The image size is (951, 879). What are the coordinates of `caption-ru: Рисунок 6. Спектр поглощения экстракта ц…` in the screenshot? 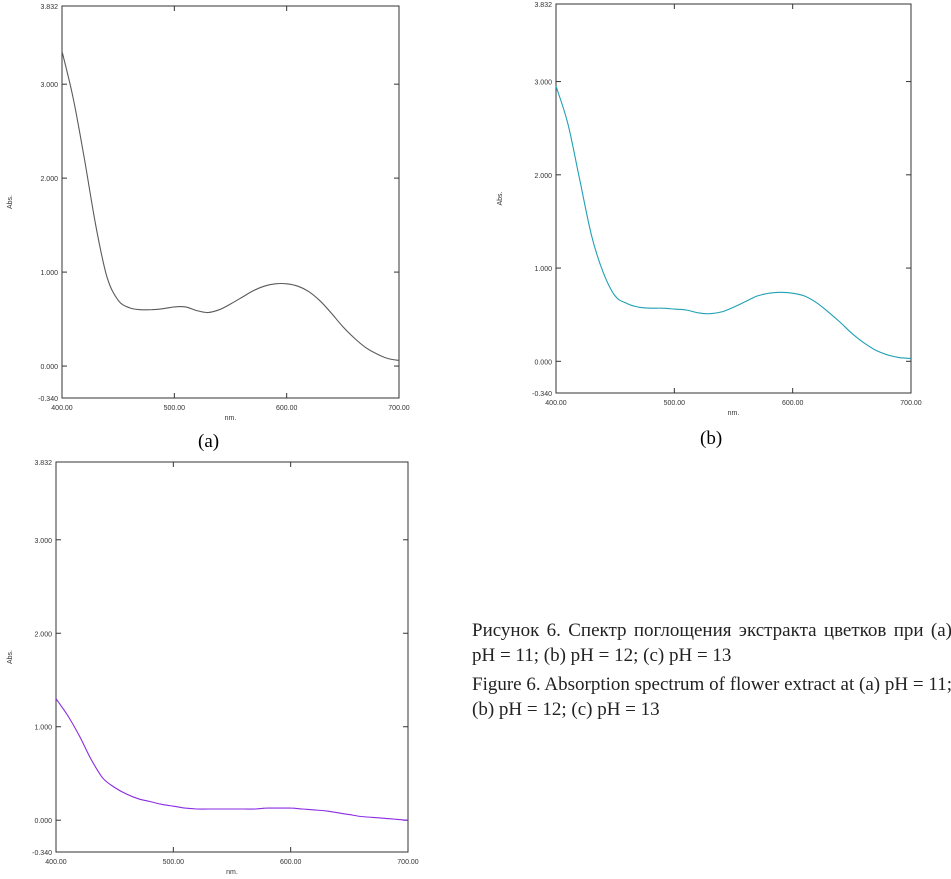 It's located at (711, 643).